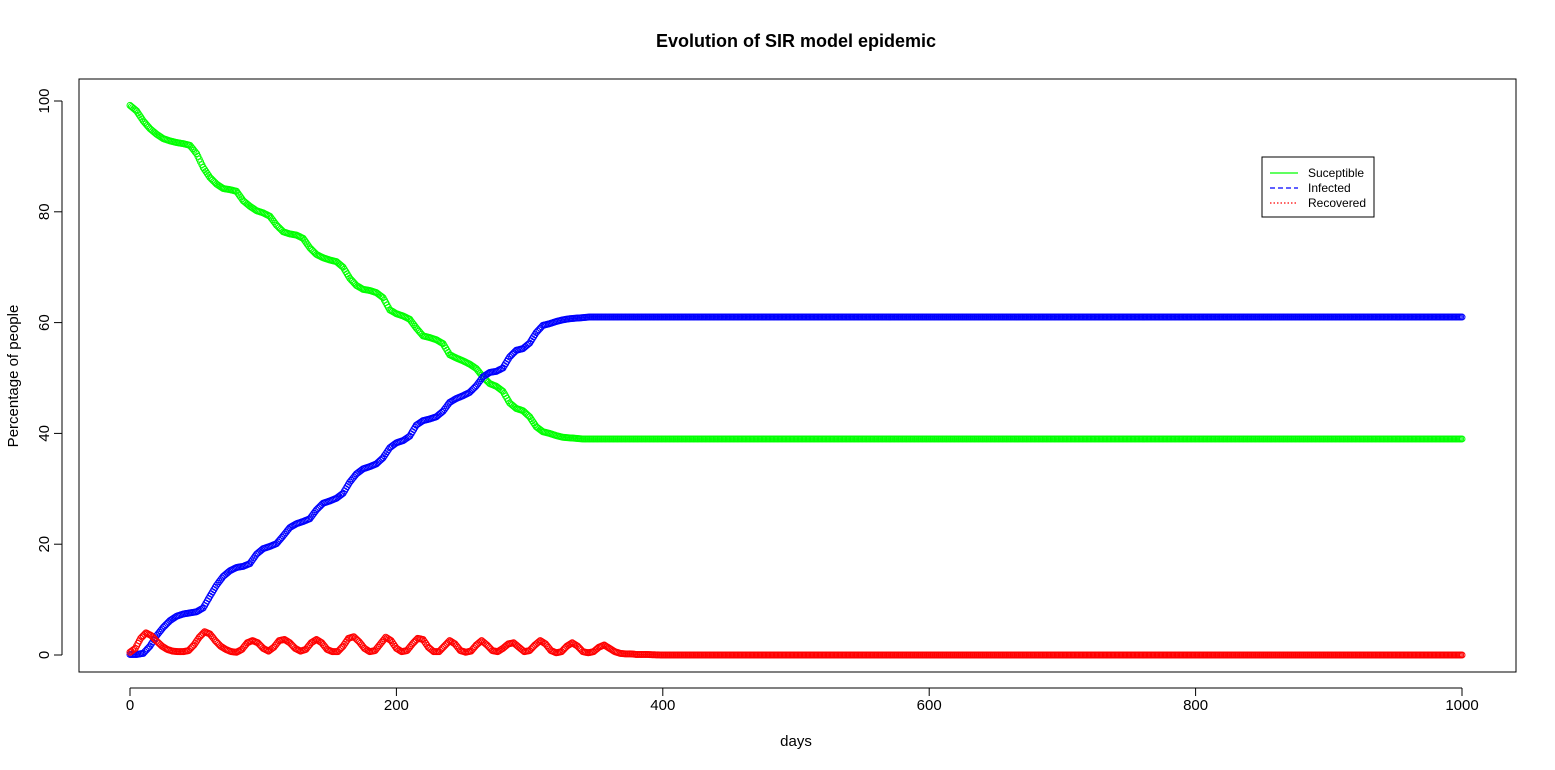  Describe the element at coordinates (1329, 188) in the screenshot. I see `legend-label: Infected` at that location.